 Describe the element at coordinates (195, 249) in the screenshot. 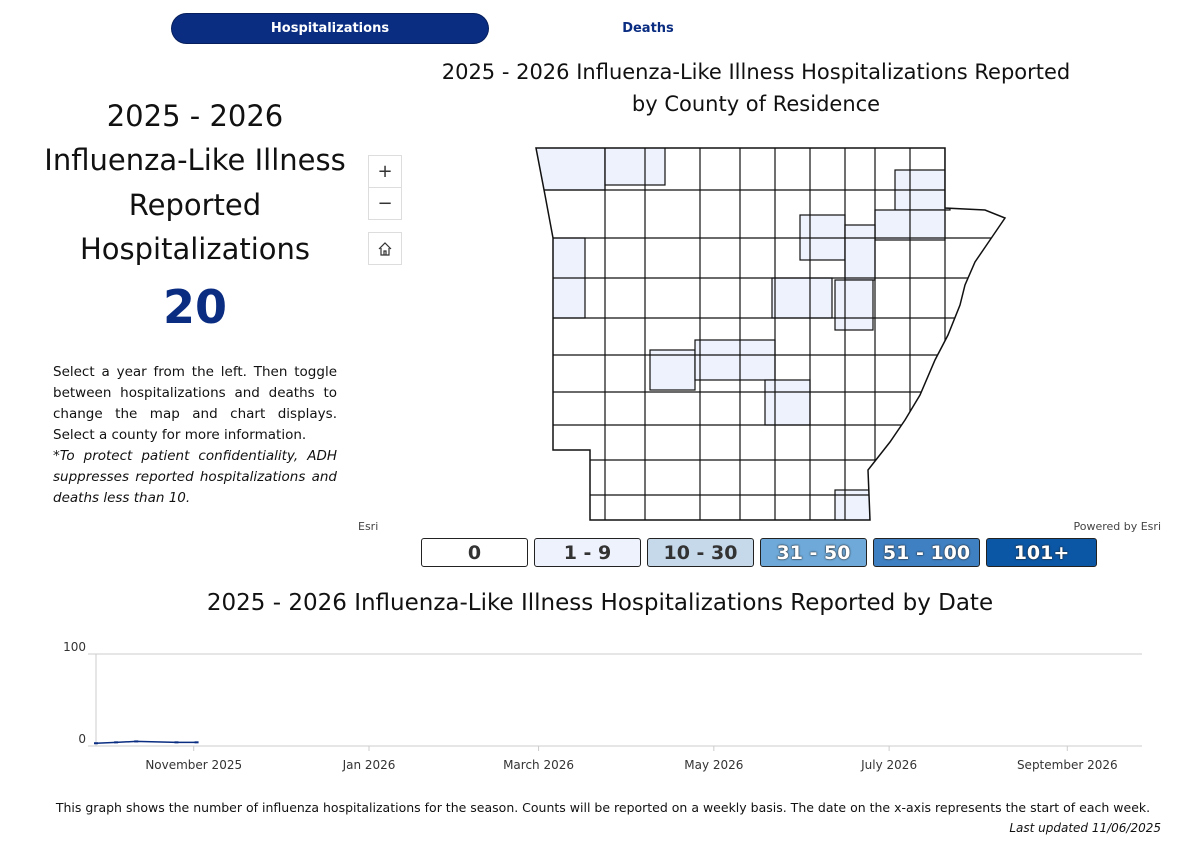

I see `summary-title: Hospitalizations` at that location.